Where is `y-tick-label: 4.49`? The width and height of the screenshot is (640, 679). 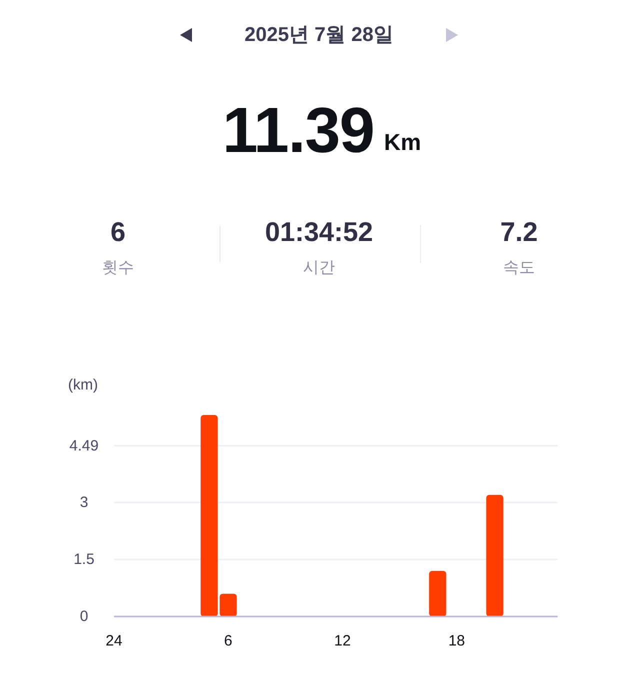
y-tick-label: 4.49 is located at coordinates (84, 445).